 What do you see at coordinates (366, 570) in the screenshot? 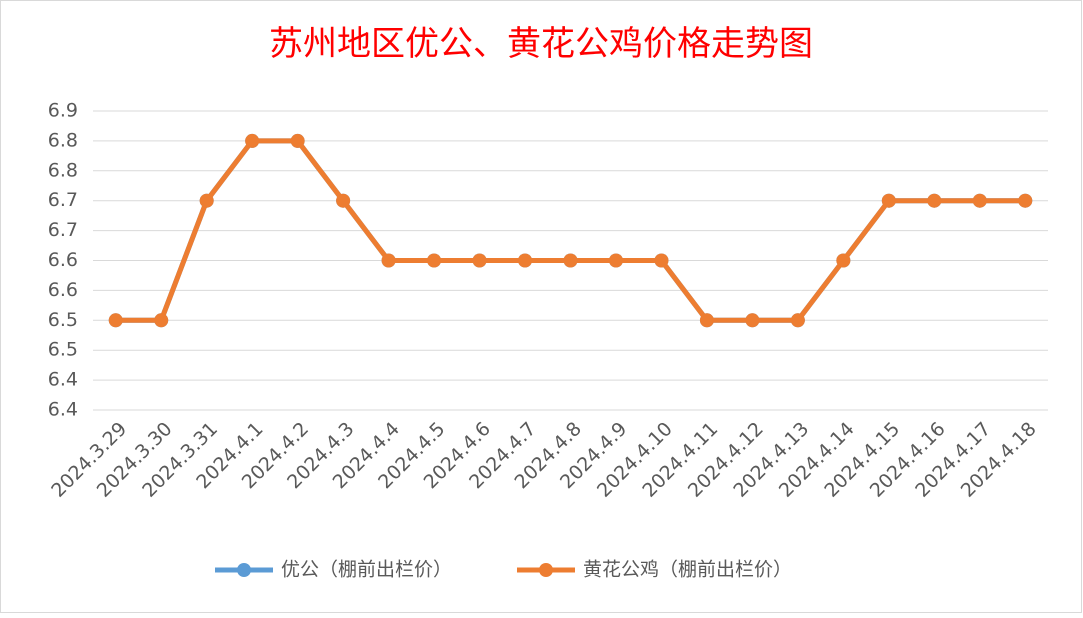
I see `legend-label: 优公（棚前出栏价）` at bounding box center [366, 570].